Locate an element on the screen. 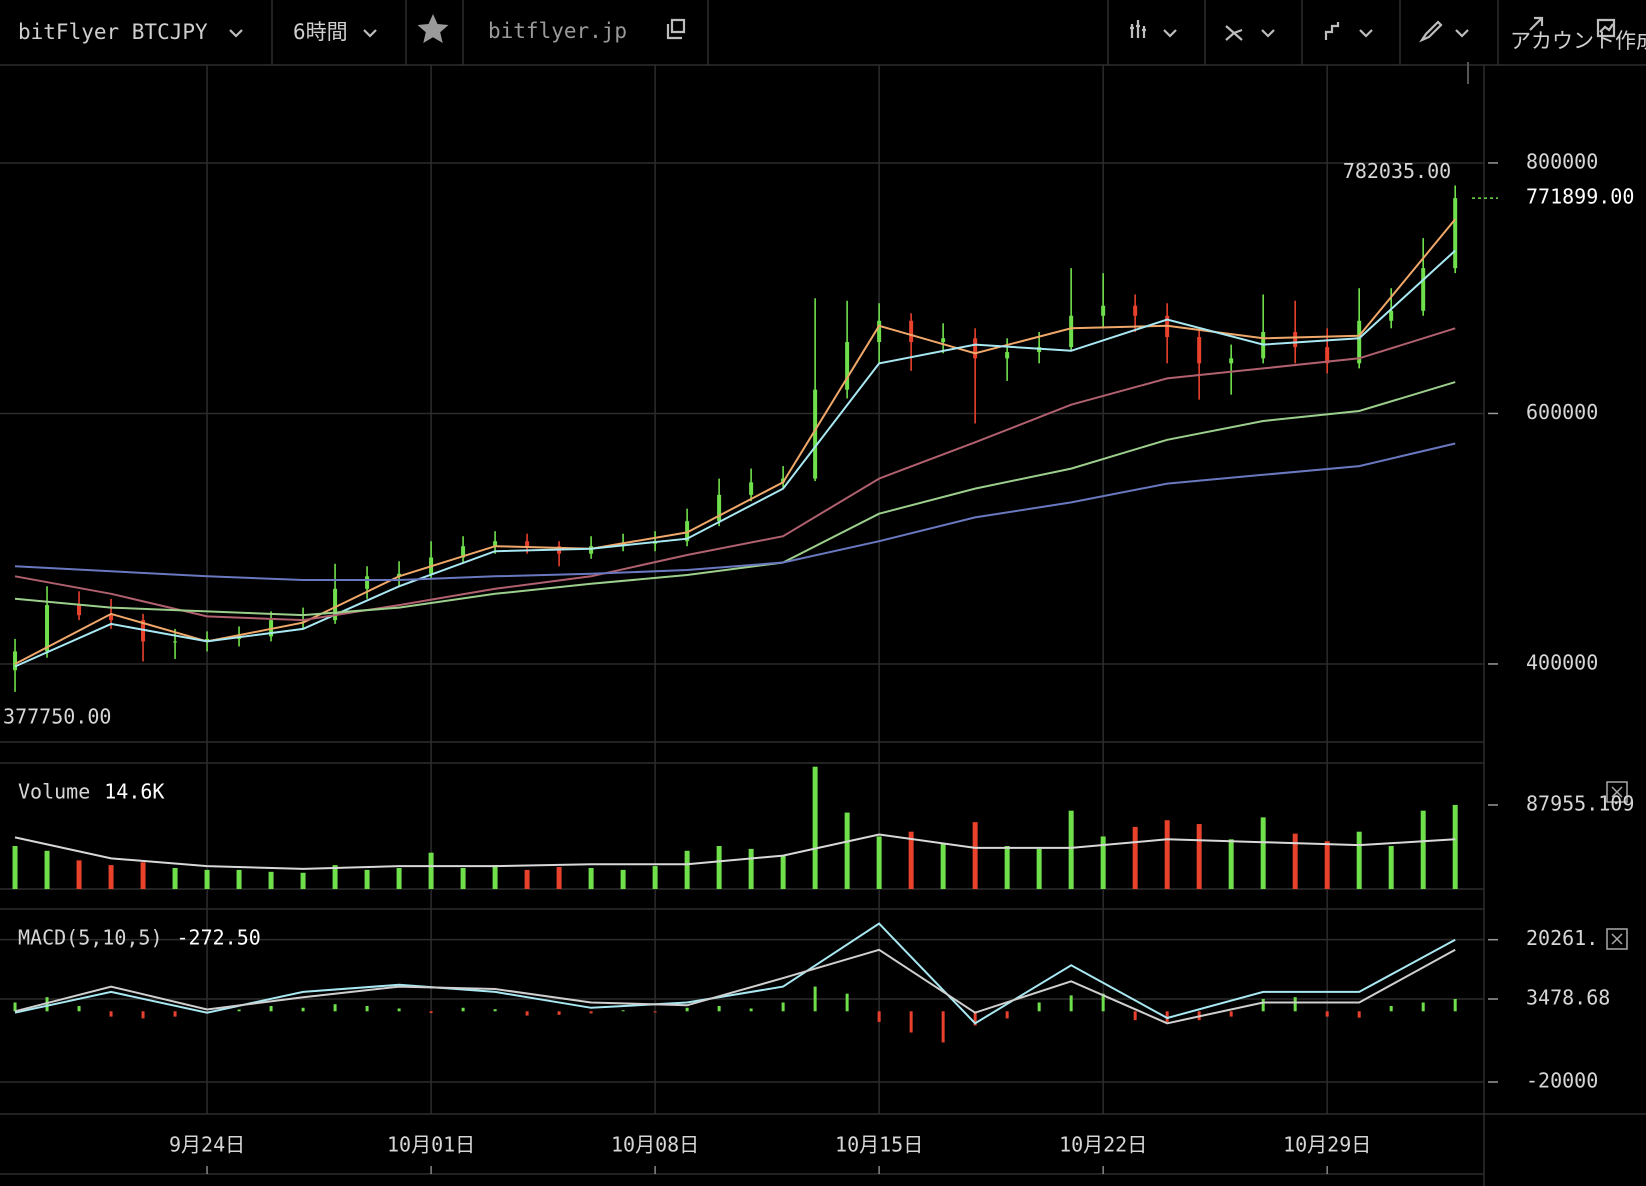 This screenshot has height=1186, width=1646. x-tick-label: 10月08日 is located at coordinates (655, 1145).